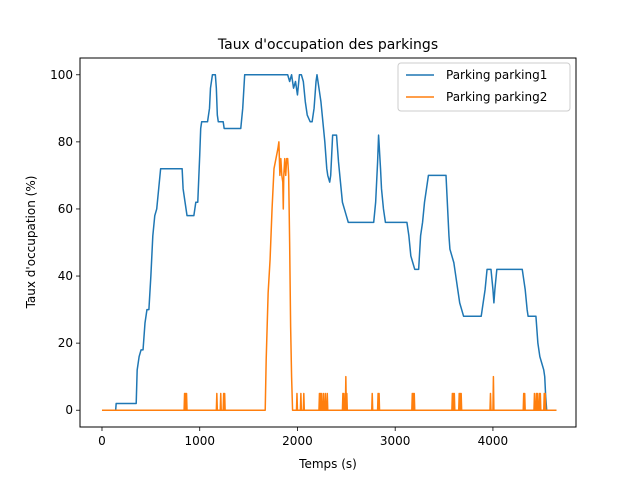 The height and width of the screenshot is (480, 640). What do you see at coordinates (65, 276) in the screenshot?
I see `y-tick-label: 40` at bounding box center [65, 276].